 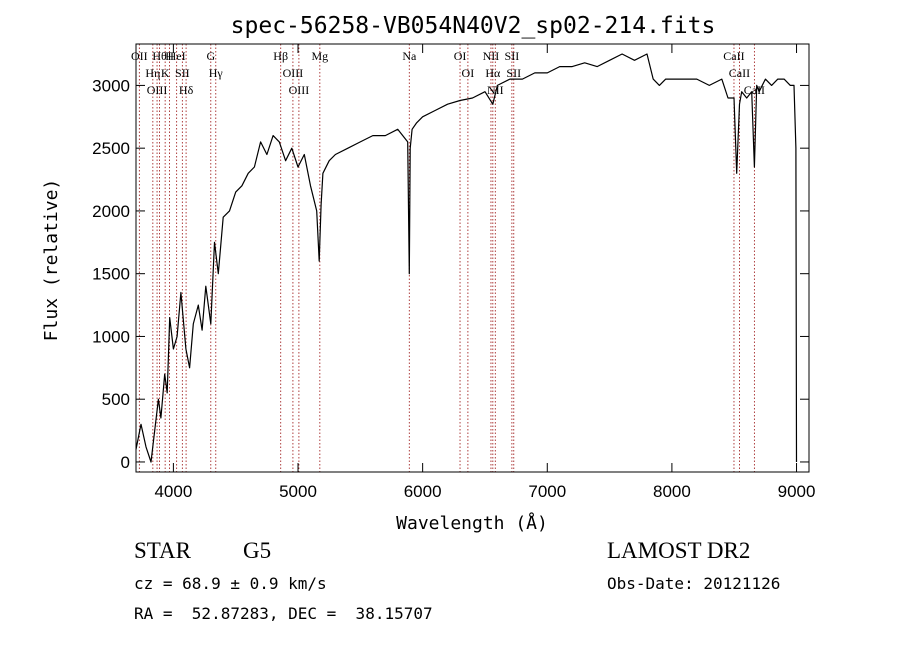 I want to click on line-marker-label: Mg, so click(x=319, y=56).